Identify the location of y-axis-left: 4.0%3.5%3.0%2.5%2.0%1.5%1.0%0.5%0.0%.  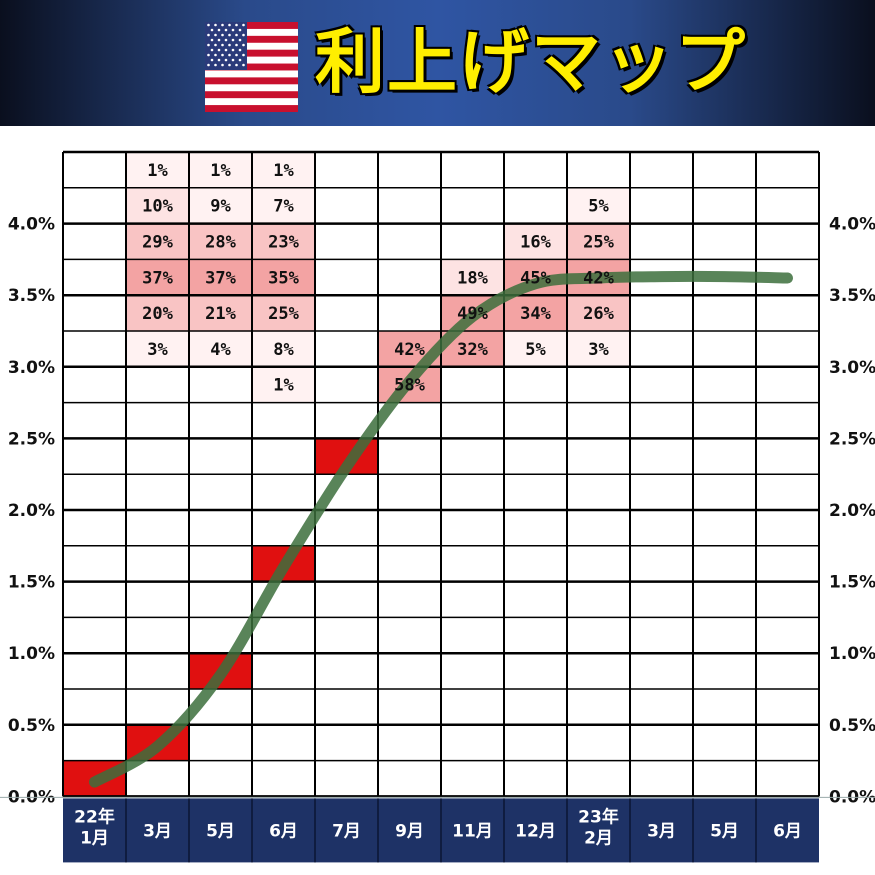
(31, 511).